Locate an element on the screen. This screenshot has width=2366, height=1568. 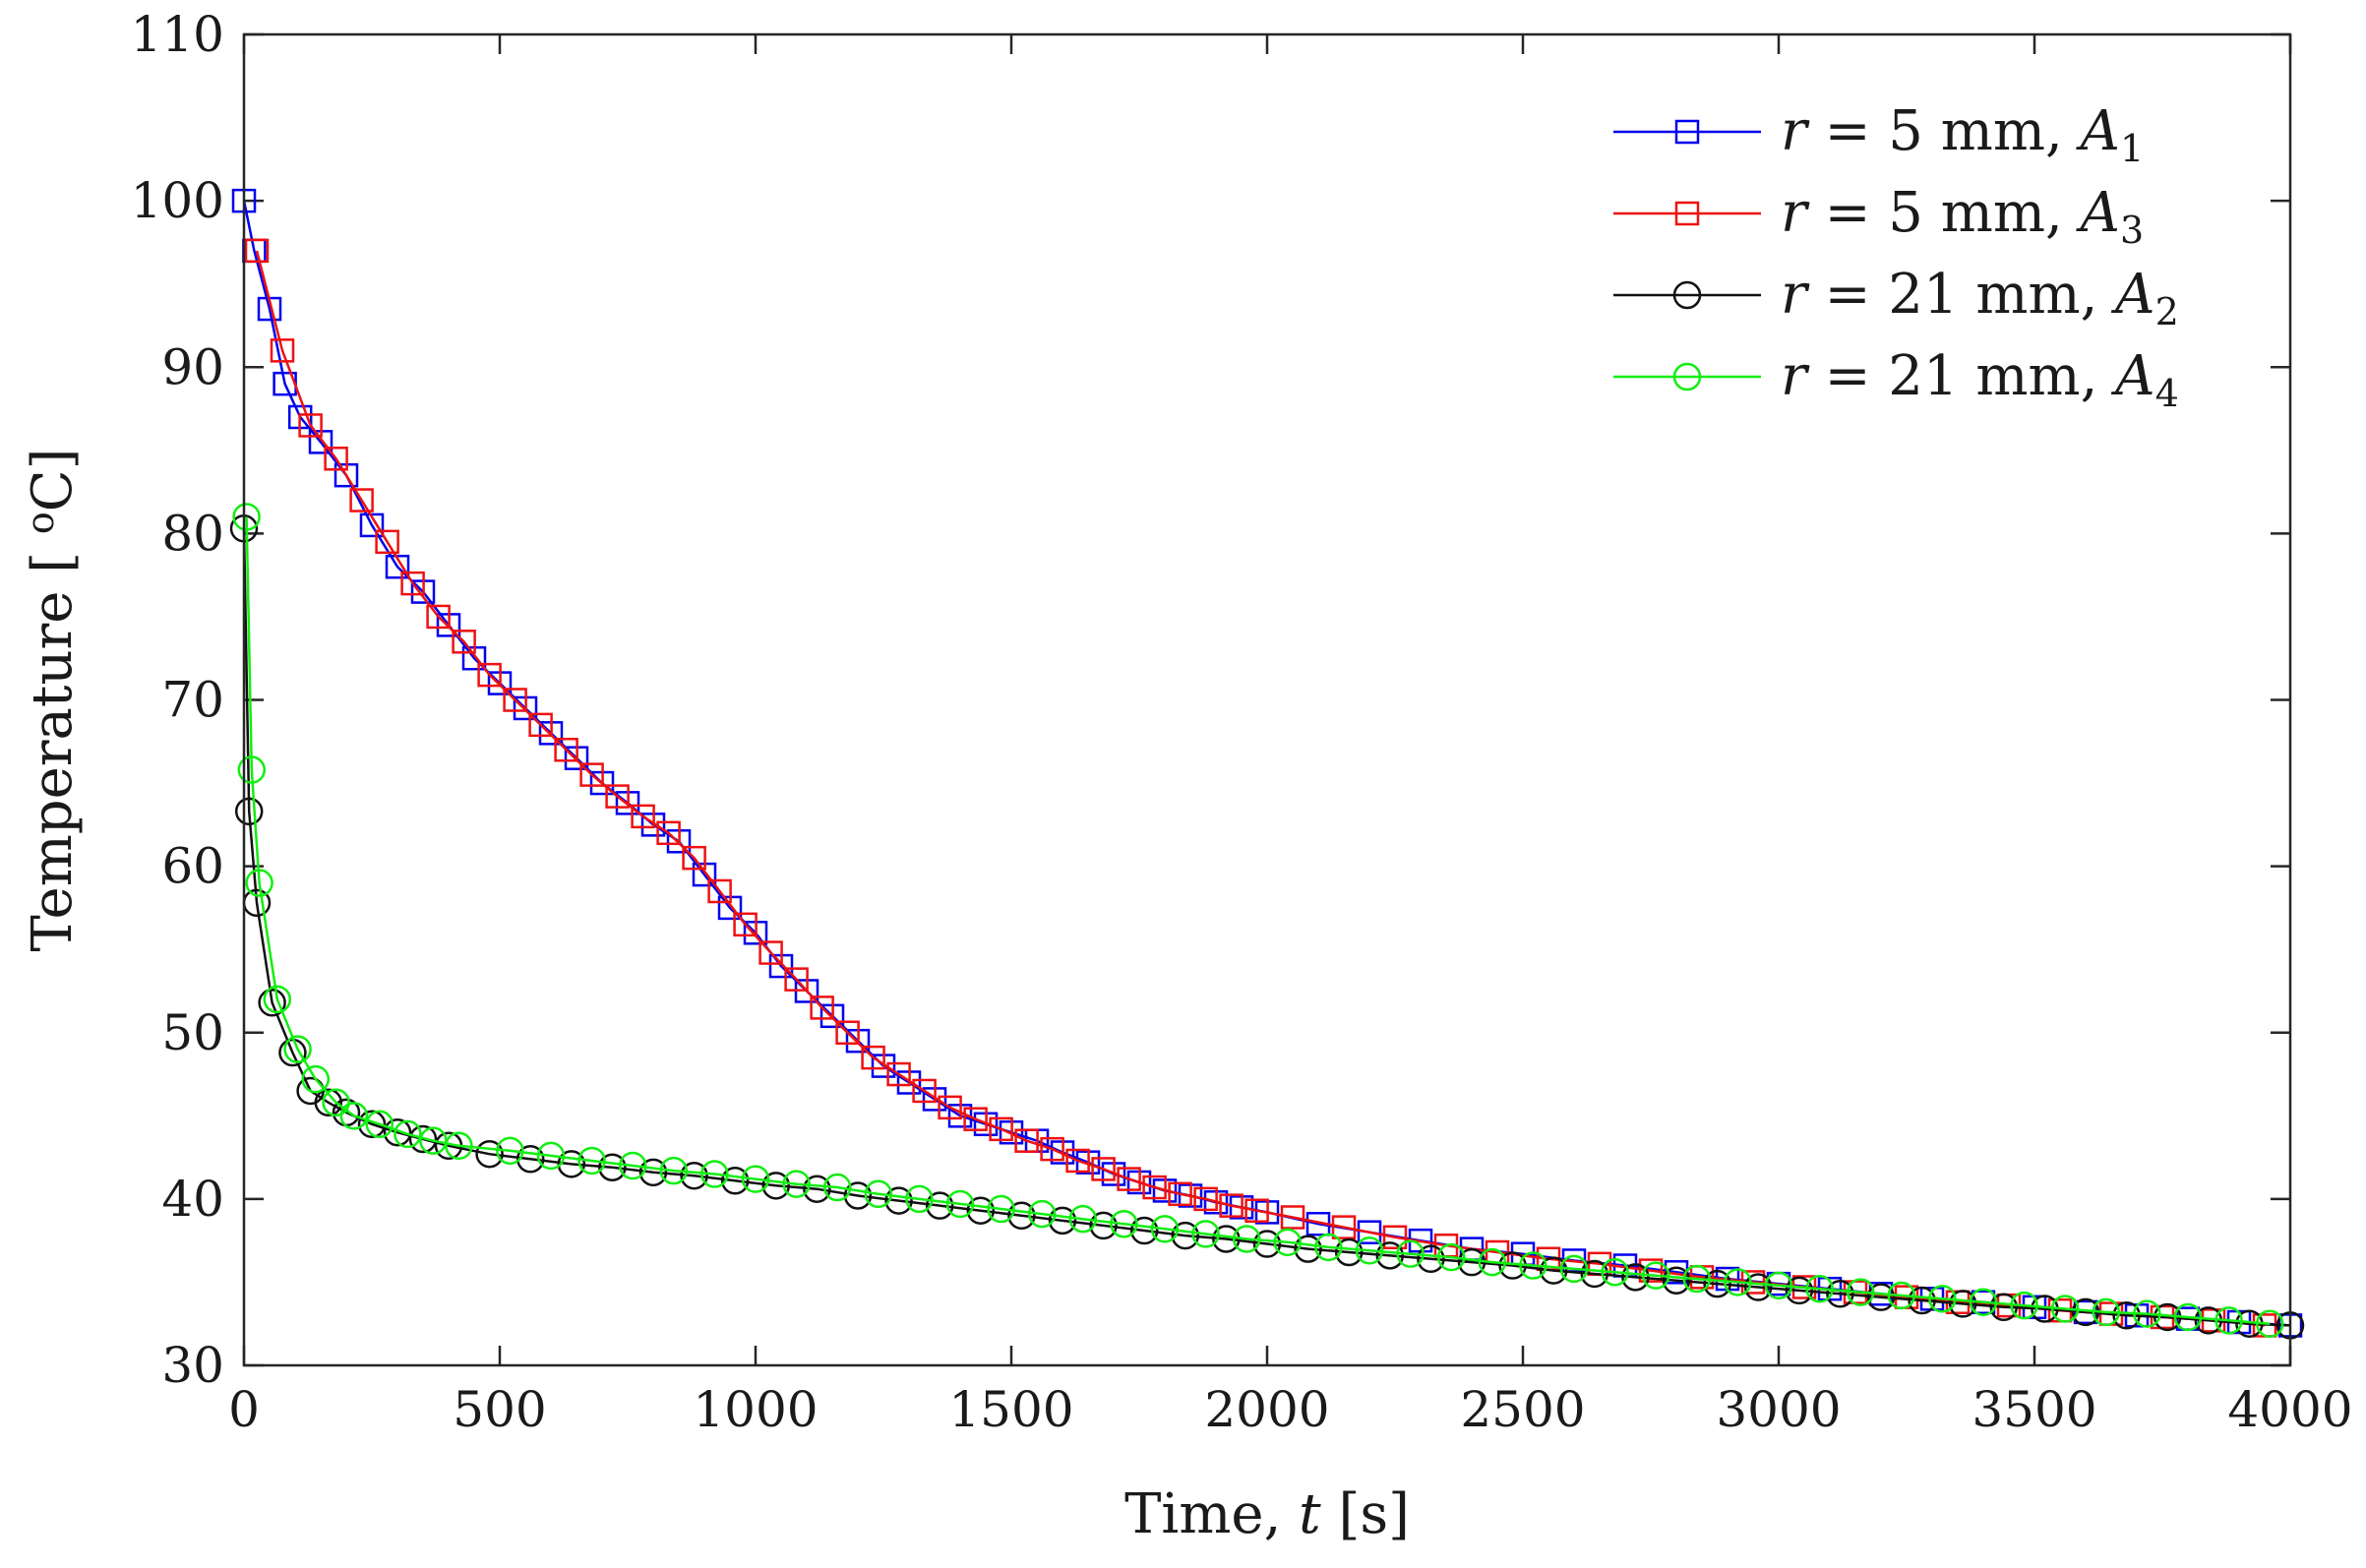
legend-label: r = 21 mm, A2 is located at coordinates (1980, 298).